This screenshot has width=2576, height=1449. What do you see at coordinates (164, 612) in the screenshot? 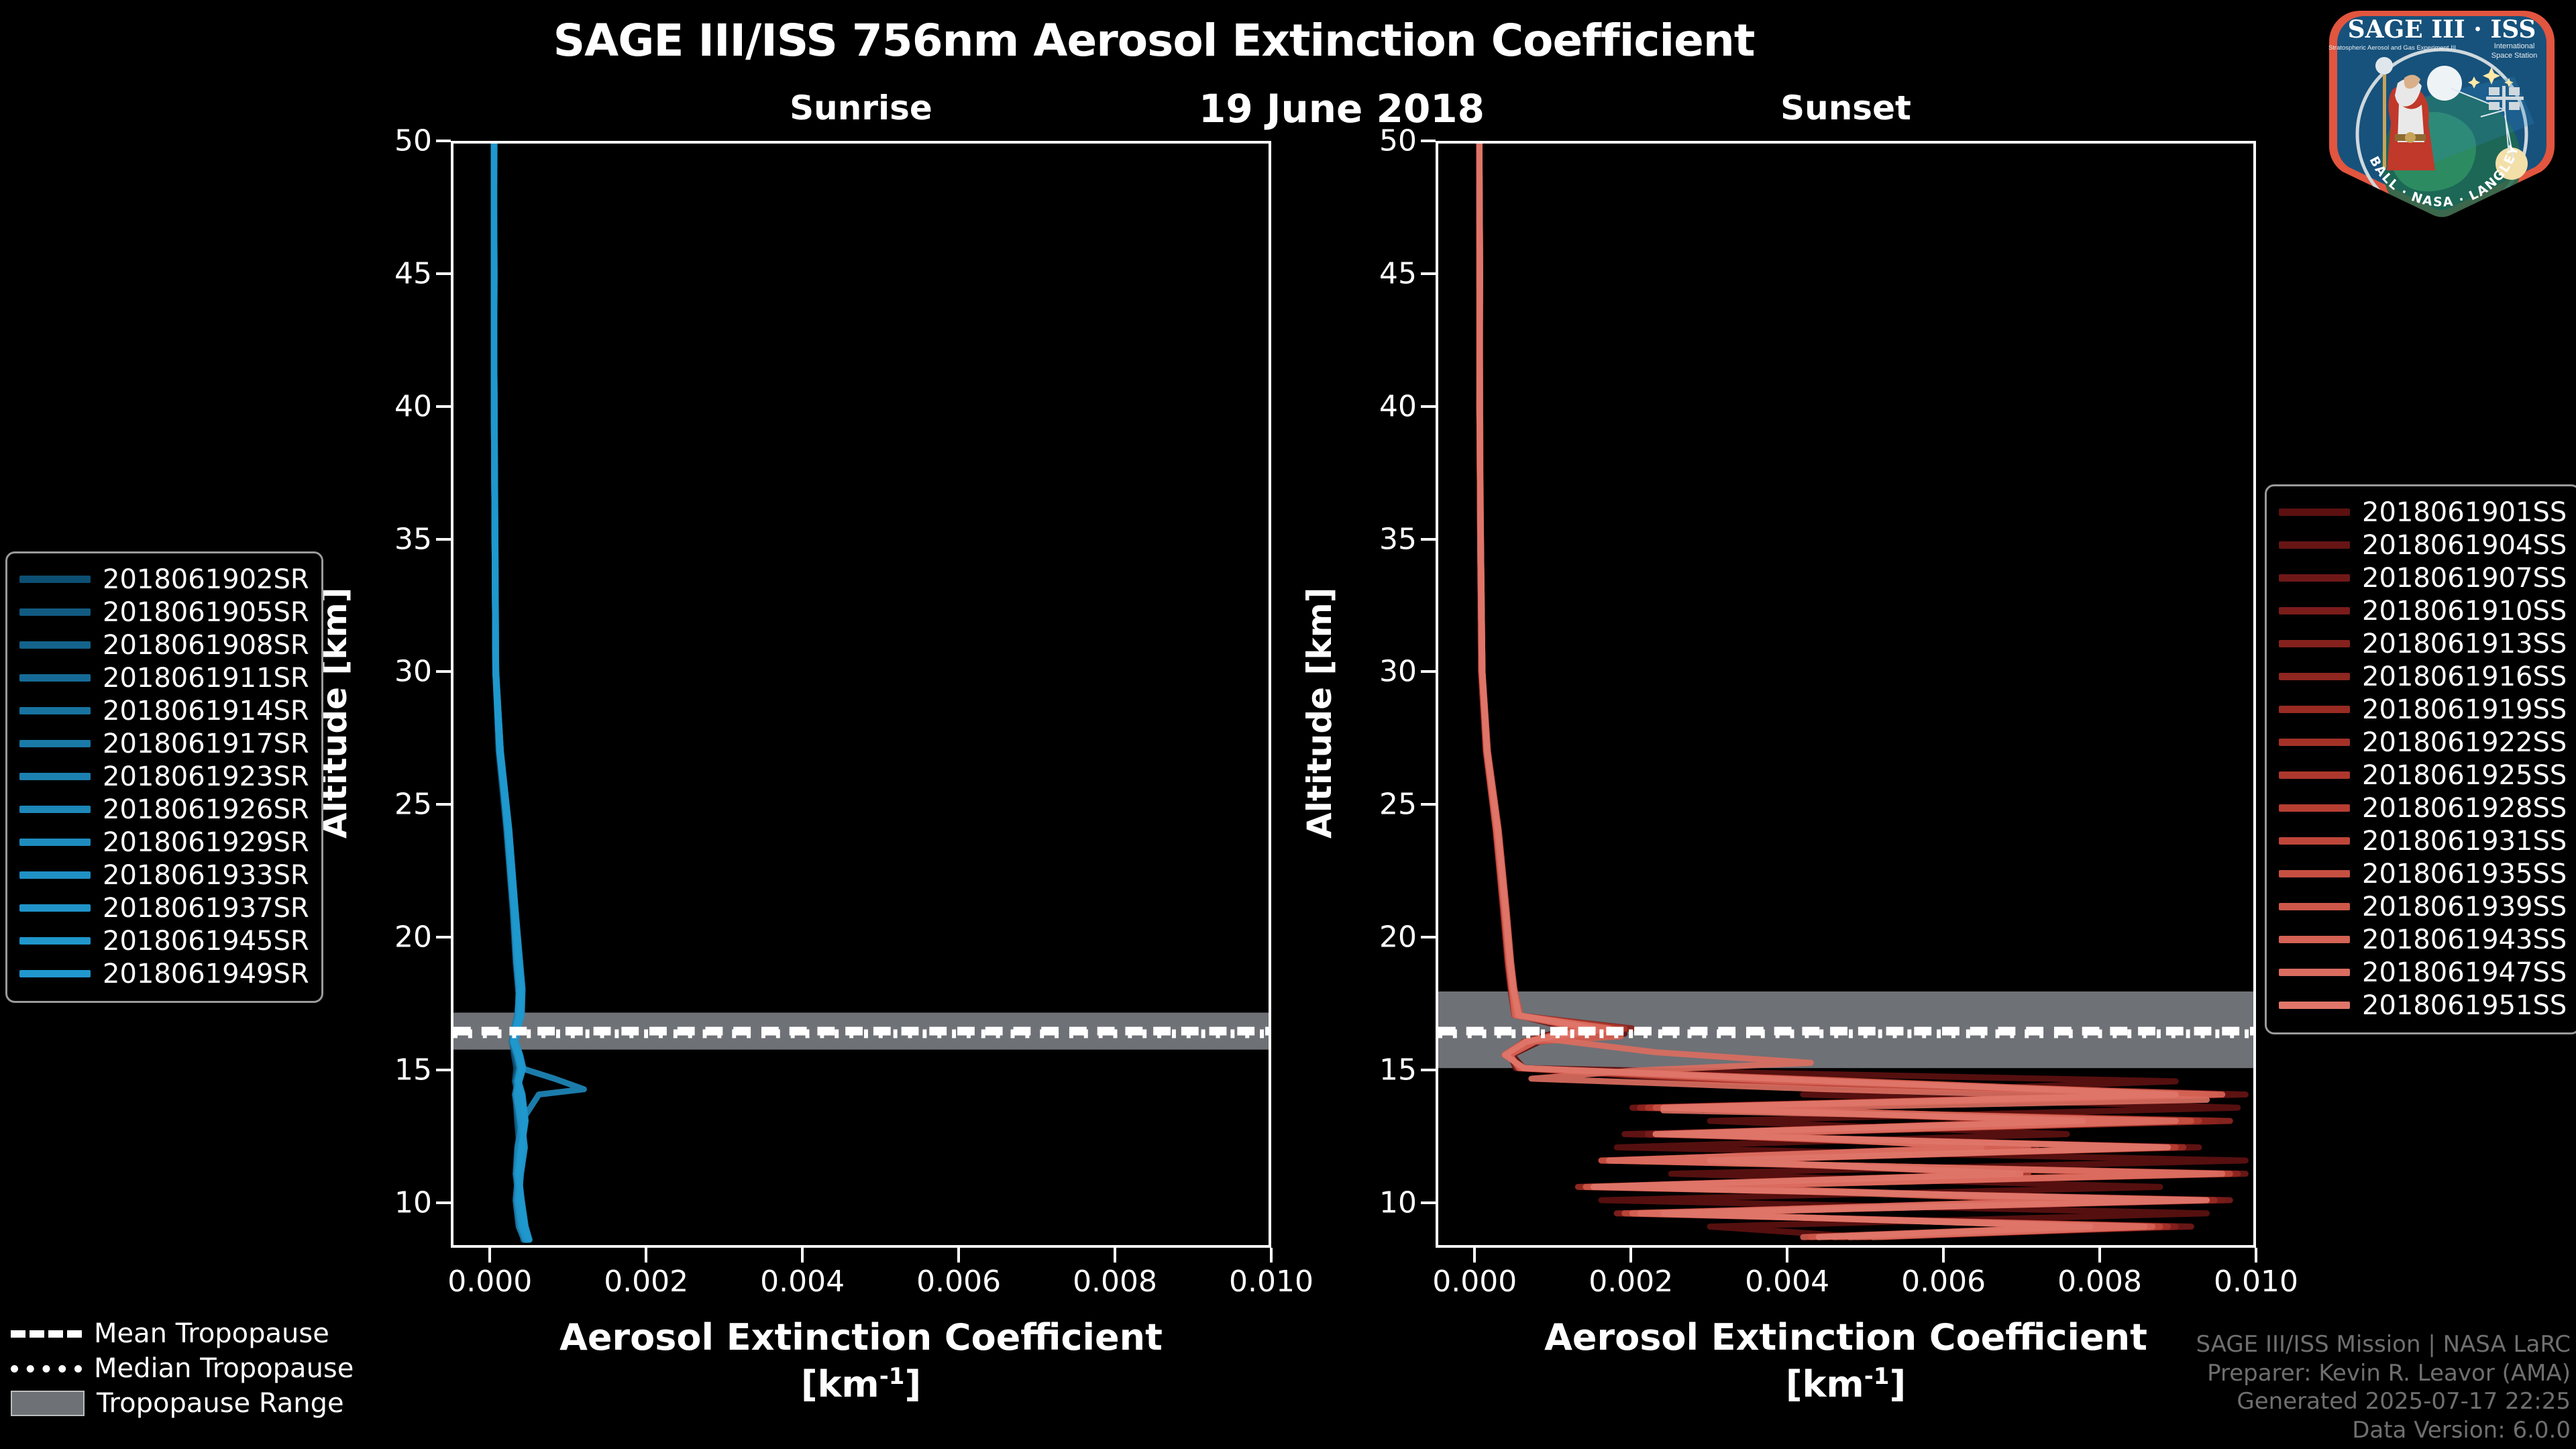
I see `sunrise-legend-item: 2018061905SR` at bounding box center [164, 612].